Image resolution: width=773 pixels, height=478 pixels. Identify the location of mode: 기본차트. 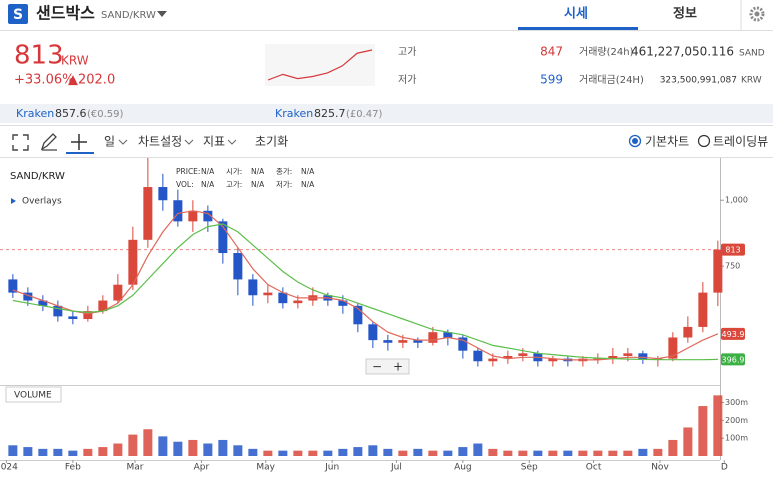
(667, 142).